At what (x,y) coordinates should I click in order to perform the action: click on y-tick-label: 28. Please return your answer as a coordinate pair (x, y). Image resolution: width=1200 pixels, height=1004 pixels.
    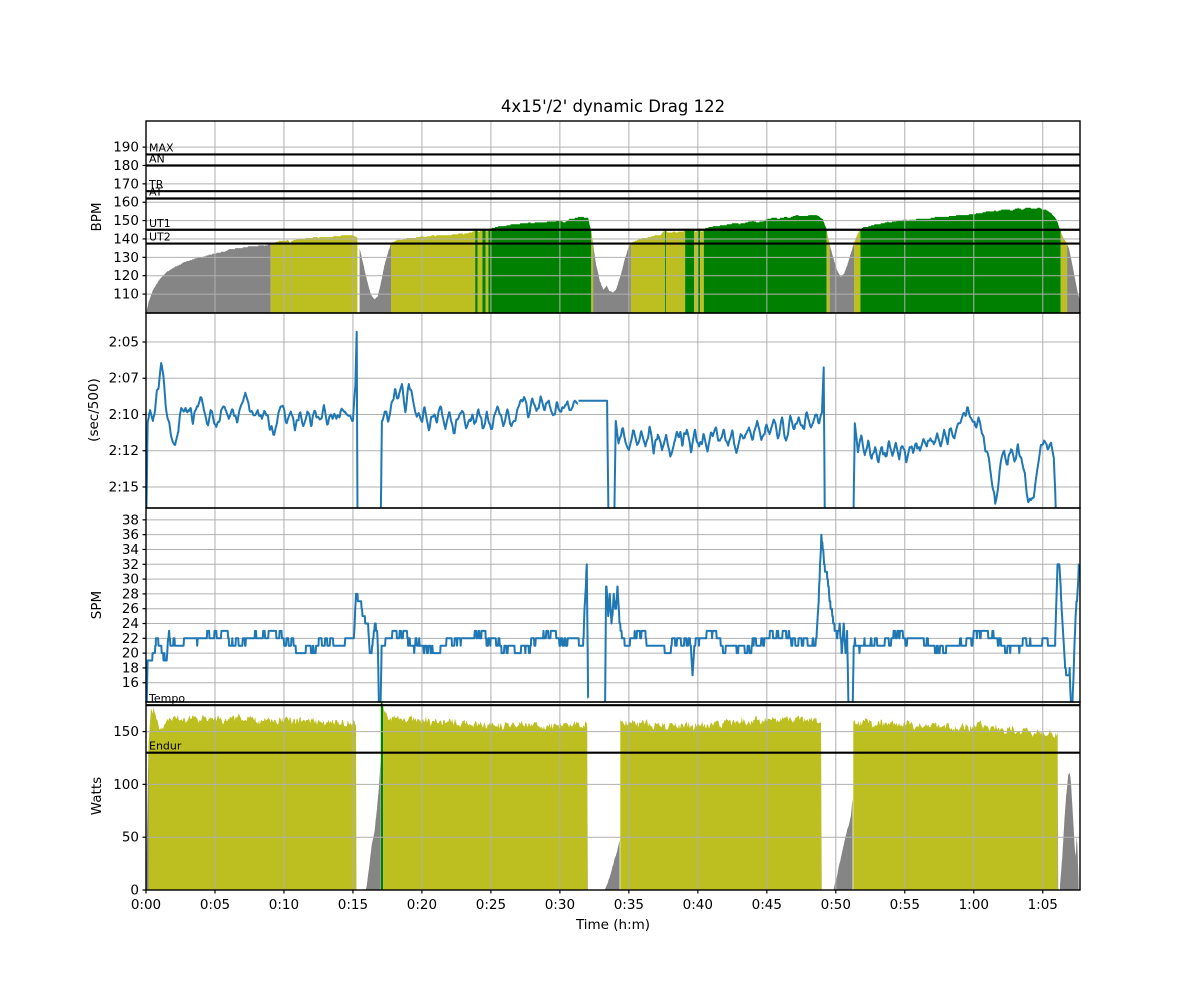
    Looking at the image, I should click on (130, 594).